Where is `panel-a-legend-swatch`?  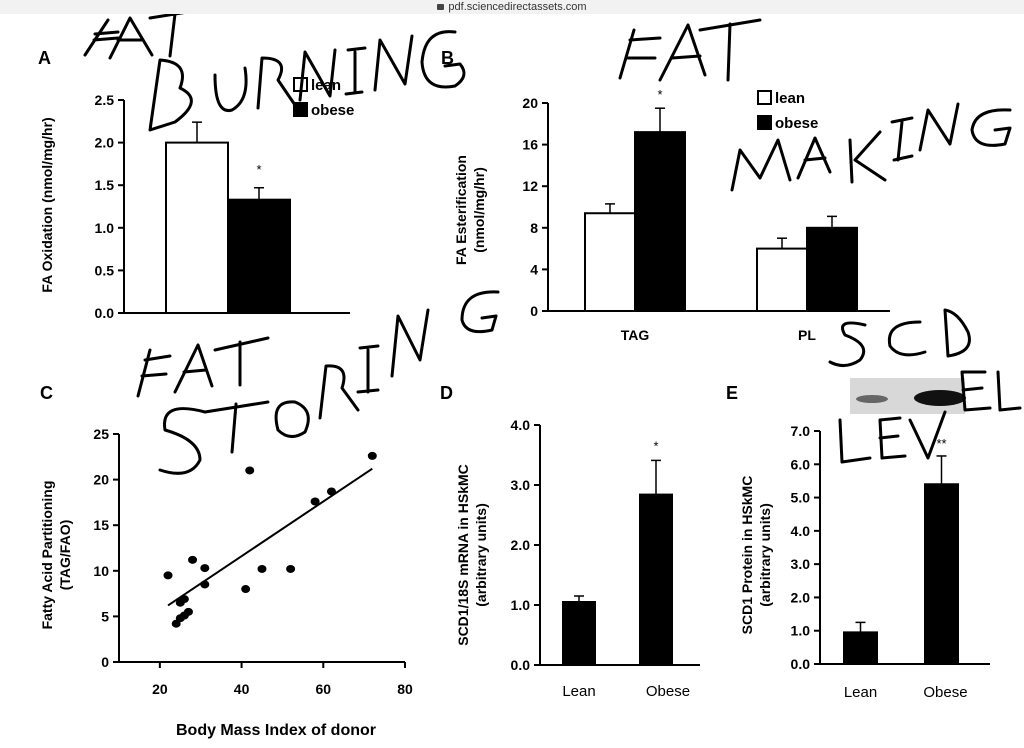 panel-a-legend-swatch is located at coordinates (300, 109).